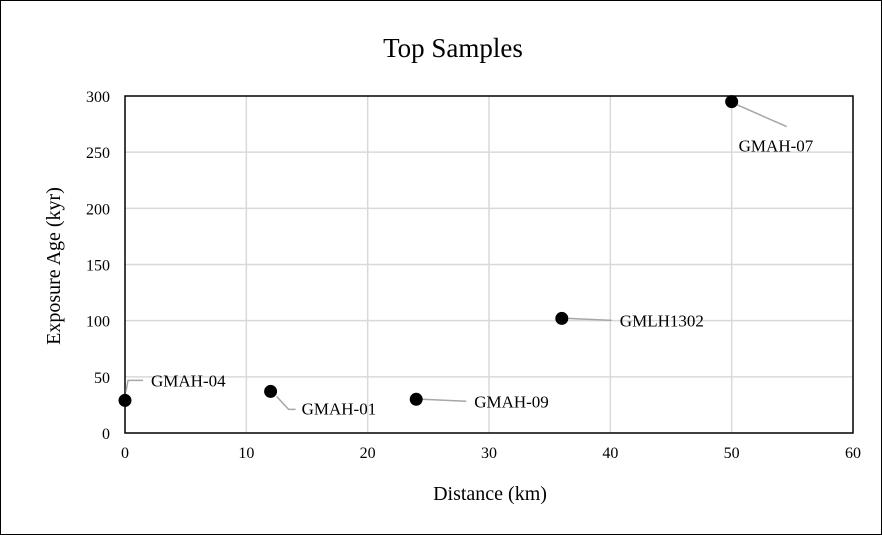 The image size is (882, 535). What do you see at coordinates (562, 318) in the screenshot?
I see `data-point-gmlh1302` at bounding box center [562, 318].